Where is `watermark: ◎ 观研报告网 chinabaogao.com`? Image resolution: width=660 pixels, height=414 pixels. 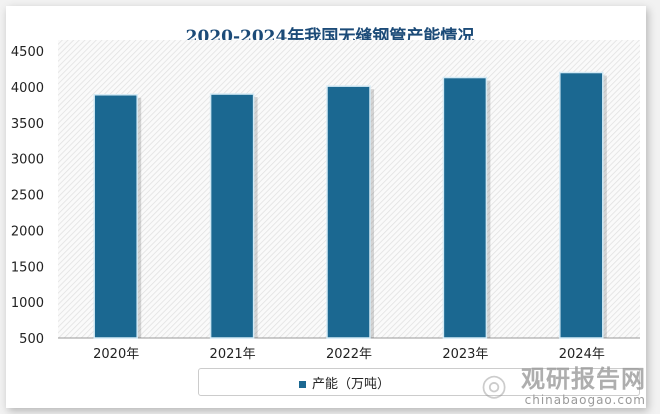 watermark: ◎ 观研报告网 chinabaogao.com is located at coordinates (563, 386).